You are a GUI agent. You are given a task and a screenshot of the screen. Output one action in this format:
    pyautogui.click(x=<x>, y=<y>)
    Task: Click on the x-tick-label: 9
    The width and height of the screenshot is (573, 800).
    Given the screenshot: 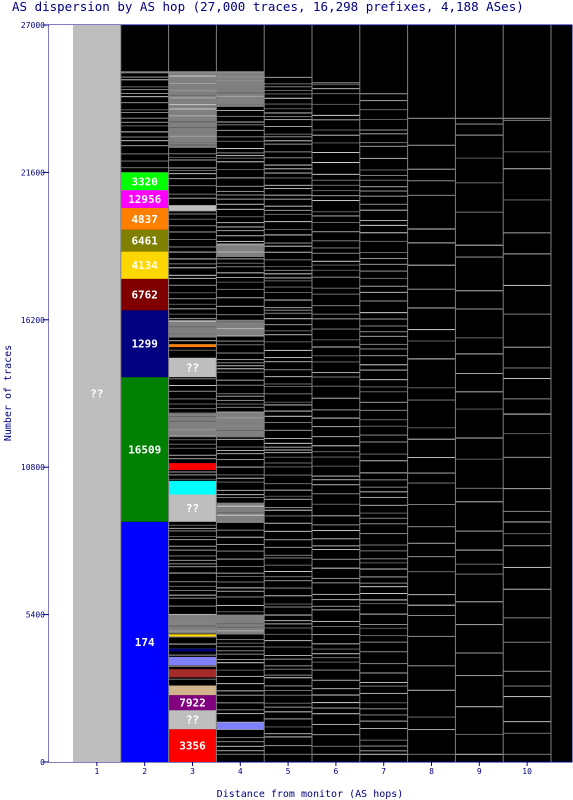 What is the action you would take?
    pyautogui.click(x=479, y=771)
    